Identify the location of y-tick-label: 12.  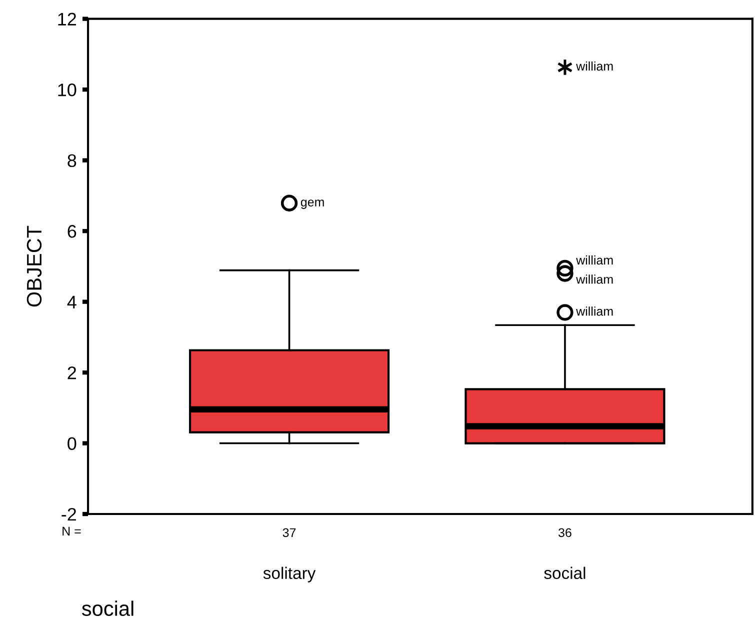
(67, 19).